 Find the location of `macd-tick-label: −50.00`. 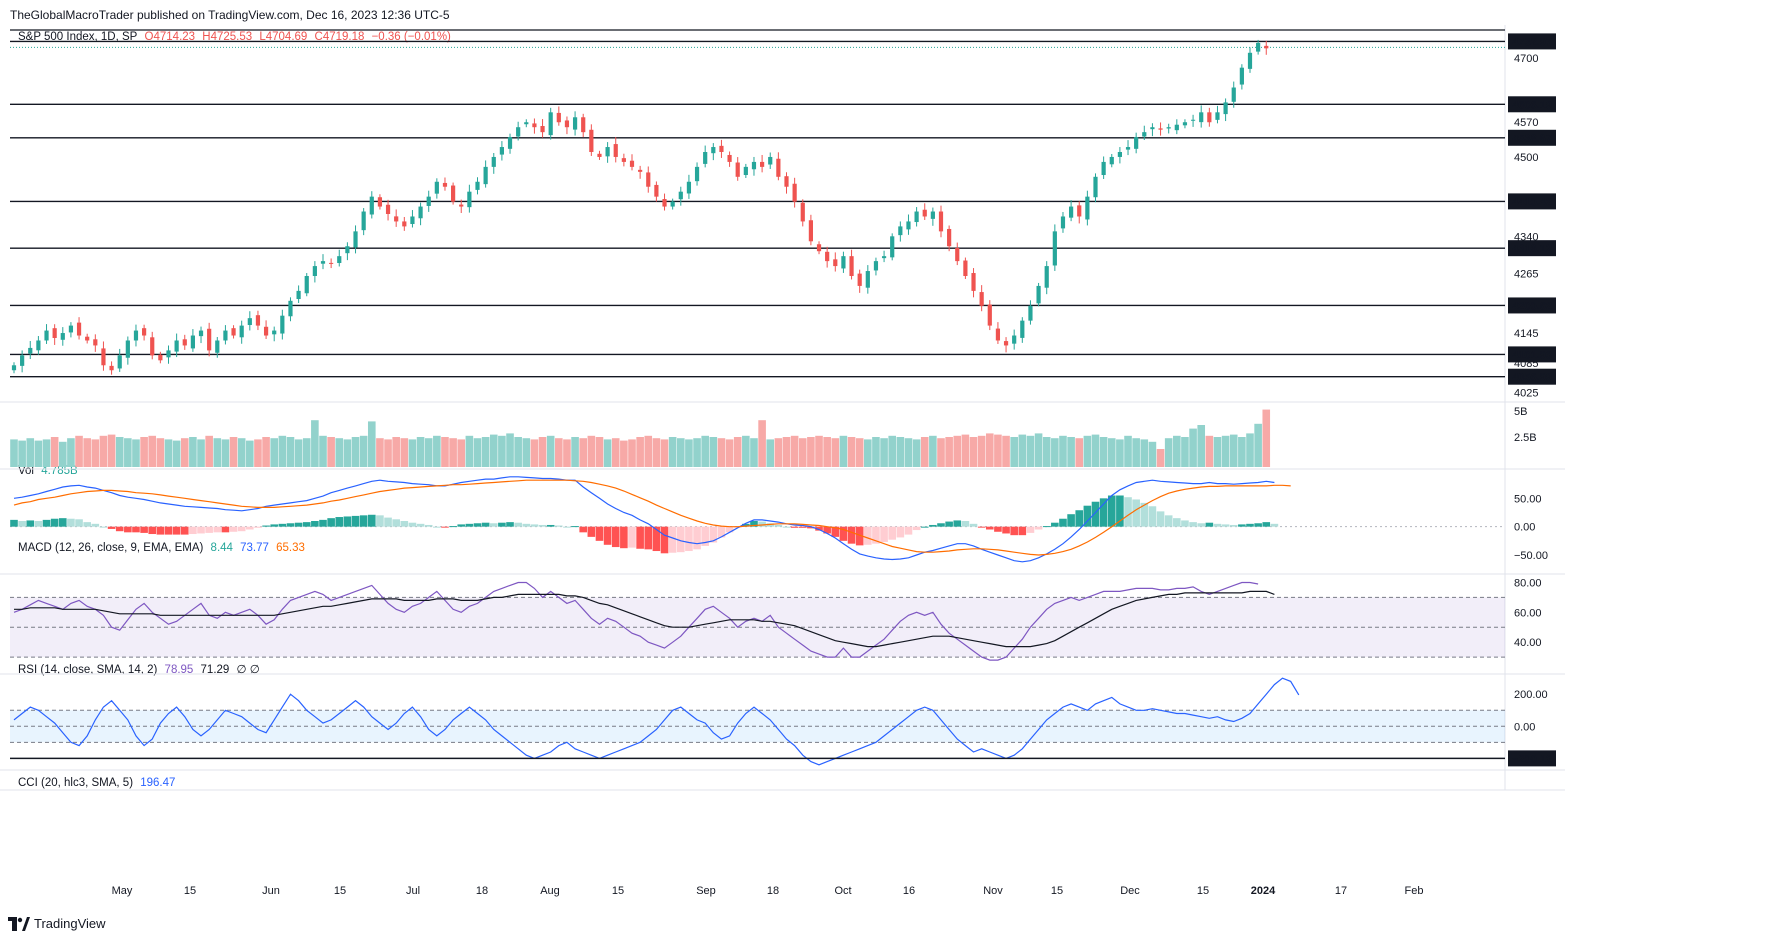

macd-tick-label: −50.00 is located at coordinates (1531, 556).